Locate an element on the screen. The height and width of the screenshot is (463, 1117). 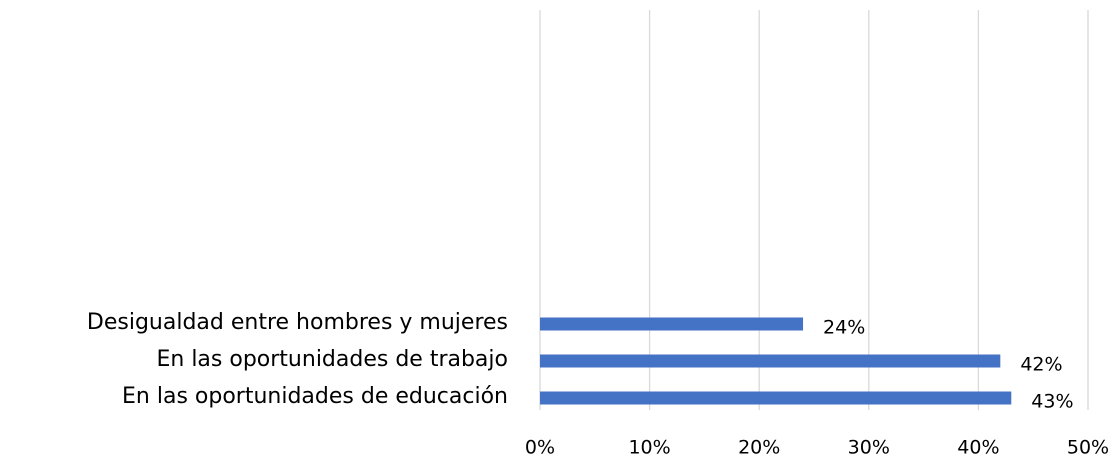
category-label: En las oportunidades de educación is located at coordinates (315, 396).